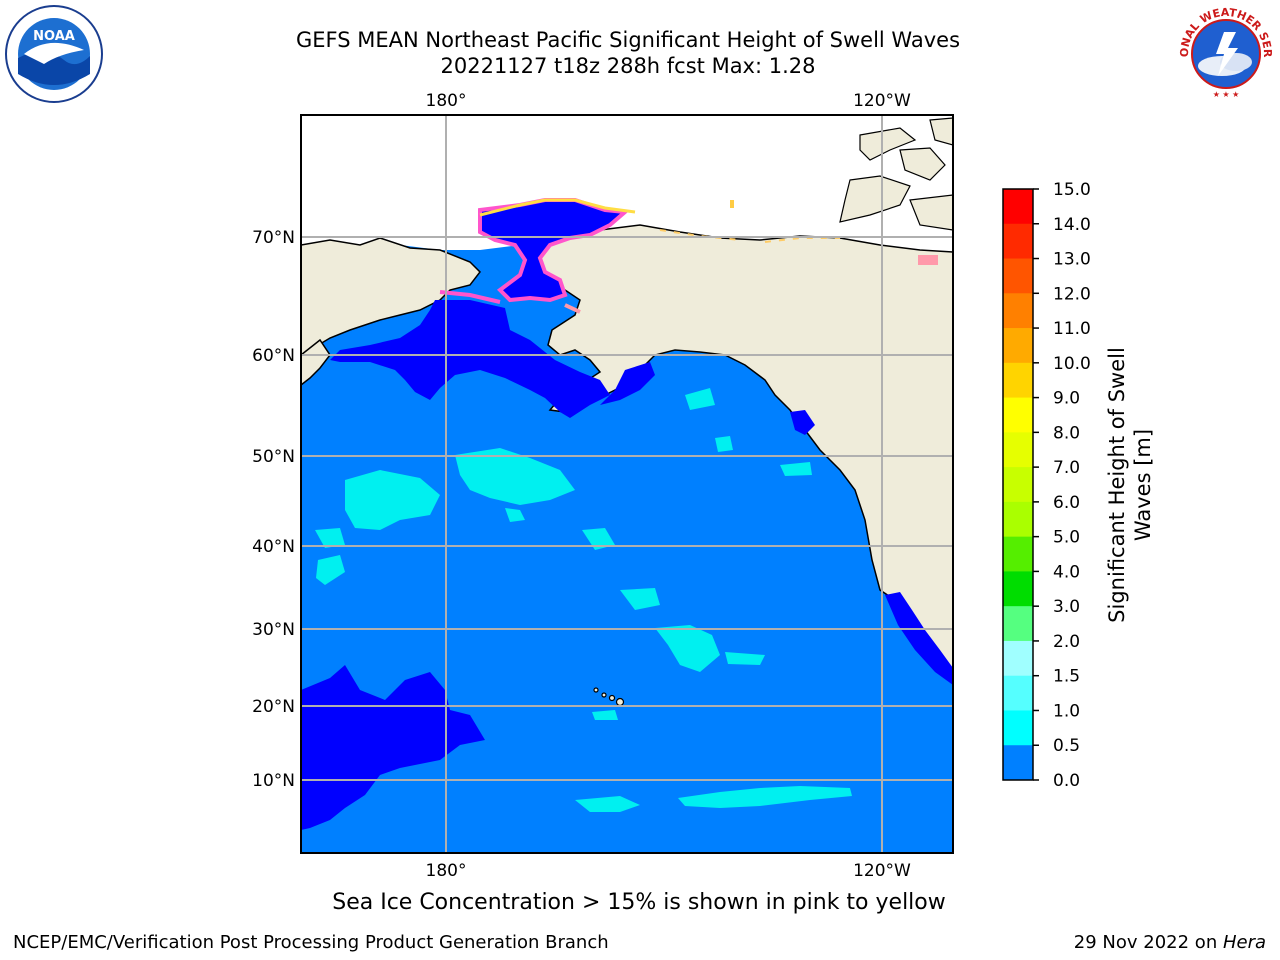  Describe the element at coordinates (919, 638) in the screenshot. I see `low-swell-california` at that location.